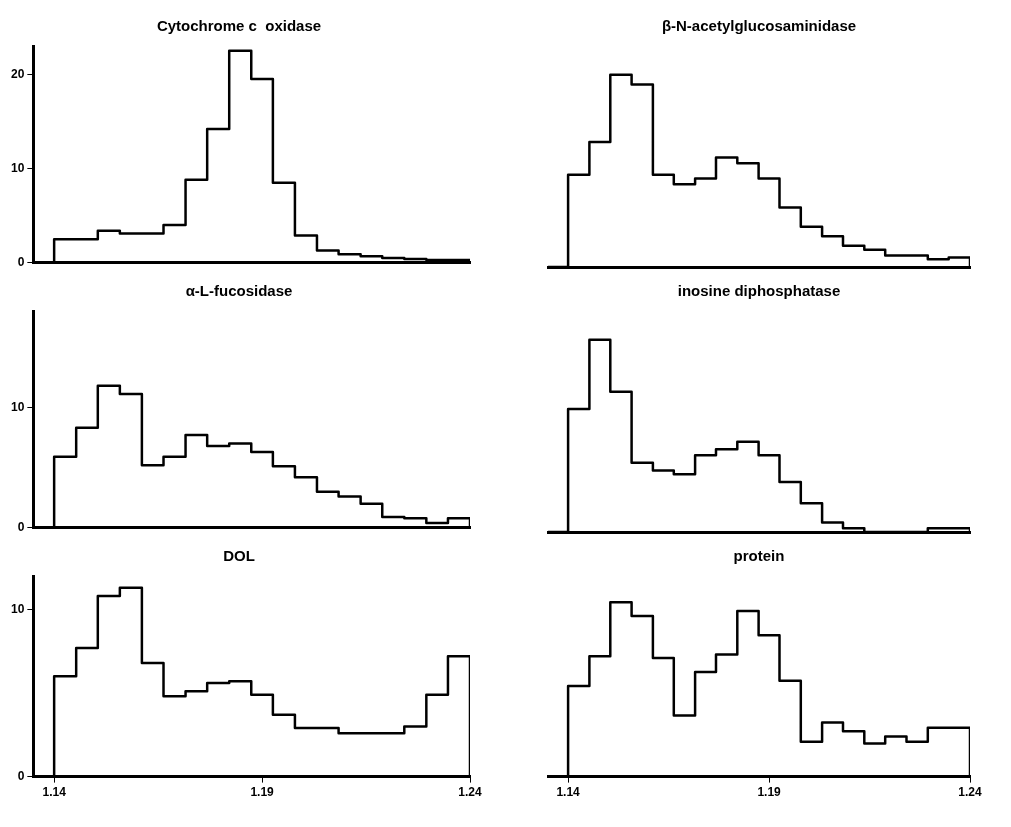 The width and height of the screenshot is (1011, 827). What do you see at coordinates (759, 556) in the screenshot?
I see `chart-title: protein` at bounding box center [759, 556].